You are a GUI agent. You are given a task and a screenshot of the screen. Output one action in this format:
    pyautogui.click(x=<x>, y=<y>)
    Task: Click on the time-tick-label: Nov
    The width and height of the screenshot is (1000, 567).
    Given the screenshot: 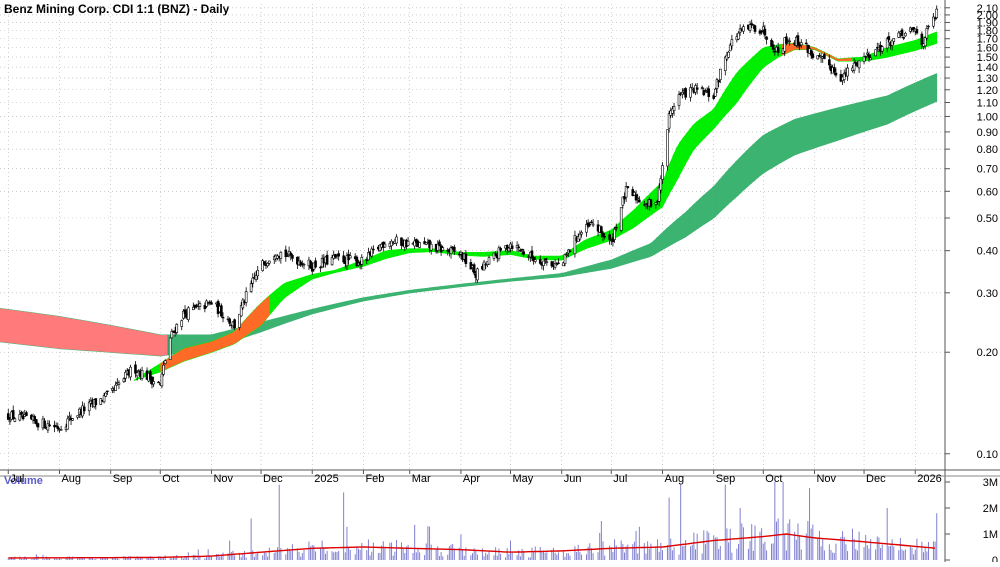 What is the action you would take?
    pyautogui.click(x=826, y=479)
    